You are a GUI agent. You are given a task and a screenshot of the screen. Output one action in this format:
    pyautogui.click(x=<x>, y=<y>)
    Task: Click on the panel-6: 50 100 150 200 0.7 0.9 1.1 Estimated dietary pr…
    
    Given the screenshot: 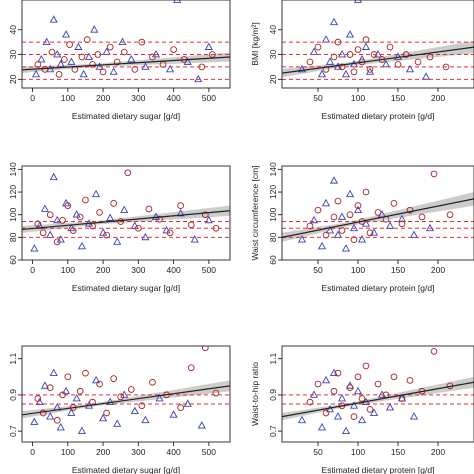 What is the action you would take?
    pyautogui.click(x=362, y=409)
    